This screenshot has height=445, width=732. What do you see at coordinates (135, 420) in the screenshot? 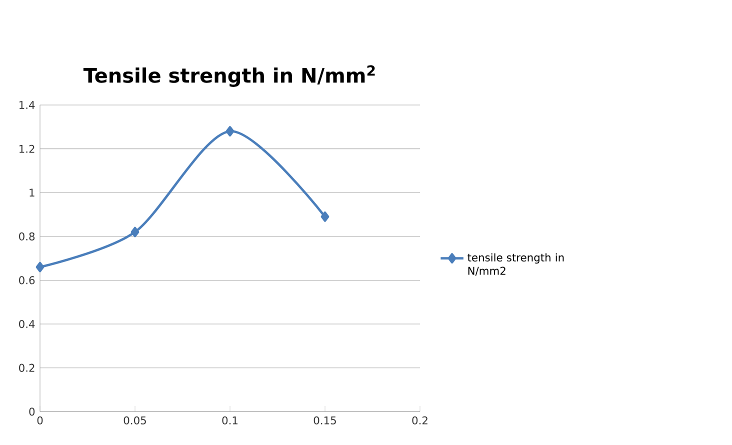
I see `x-tick-label: 0.05` at bounding box center [135, 420].